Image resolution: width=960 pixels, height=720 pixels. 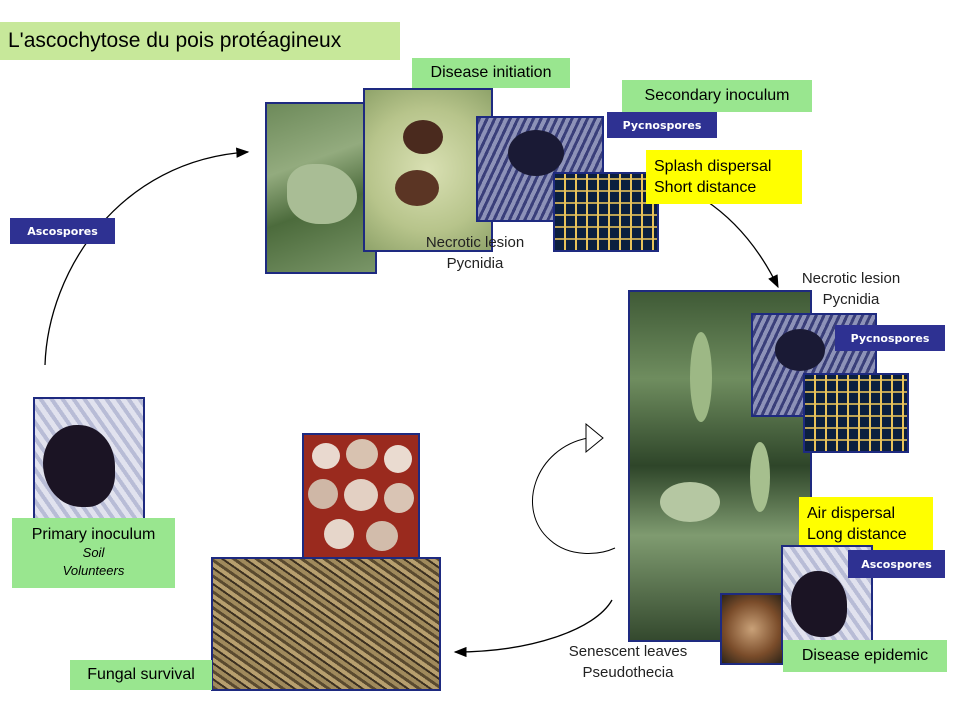 I want to click on leaf-lesion-photo, so click(x=428, y=170).